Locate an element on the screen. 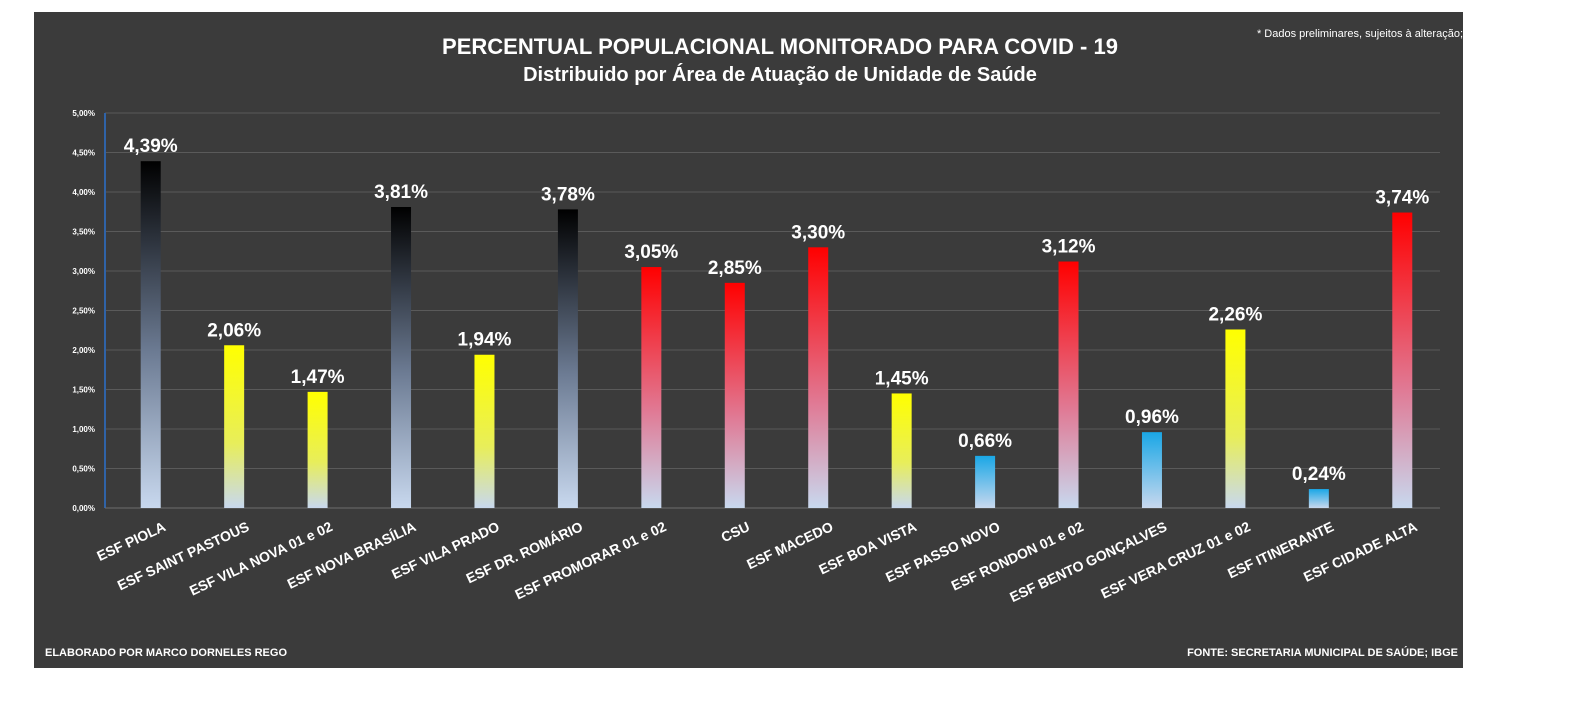  data-label: 3,74% is located at coordinates (1402, 198).